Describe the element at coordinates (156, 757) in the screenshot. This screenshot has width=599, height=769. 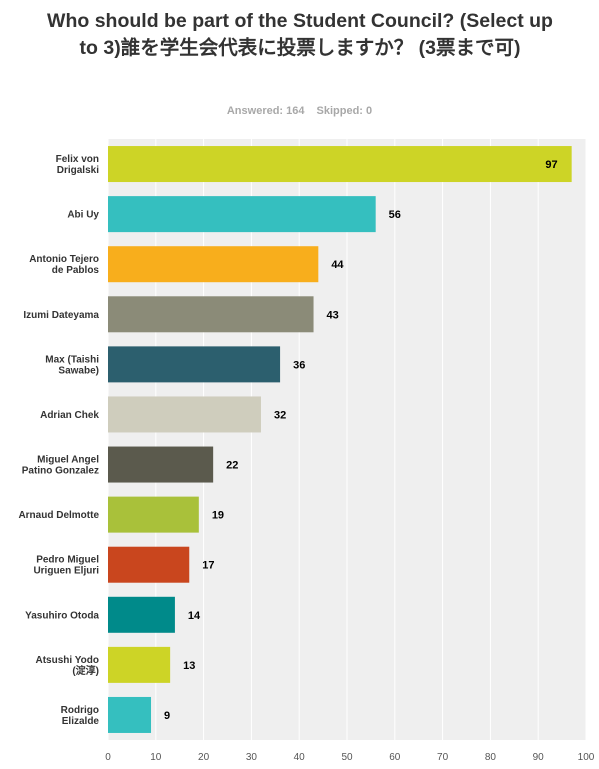
I see `x-tick-label-10: 10` at that location.